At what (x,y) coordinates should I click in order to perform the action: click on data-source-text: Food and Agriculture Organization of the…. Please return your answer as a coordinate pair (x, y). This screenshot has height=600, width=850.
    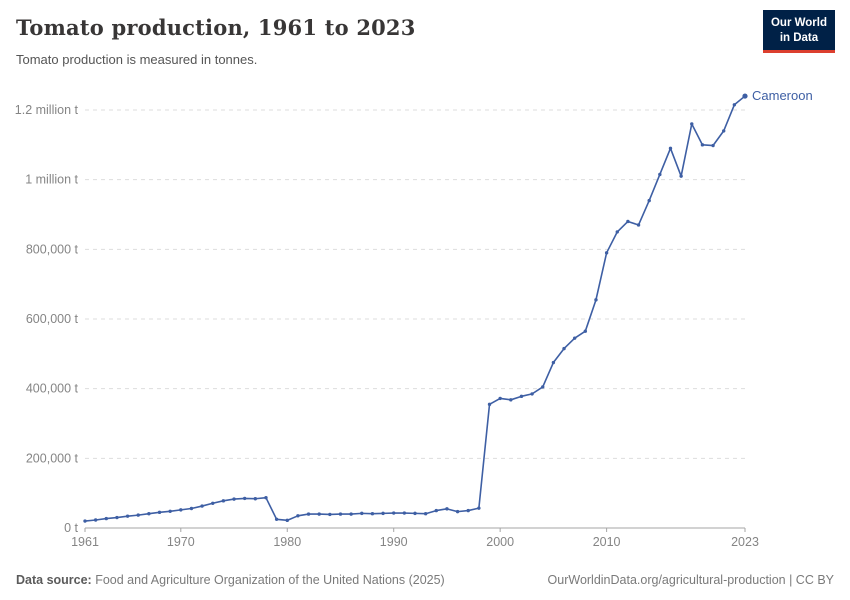
    Looking at the image, I should click on (268, 580).